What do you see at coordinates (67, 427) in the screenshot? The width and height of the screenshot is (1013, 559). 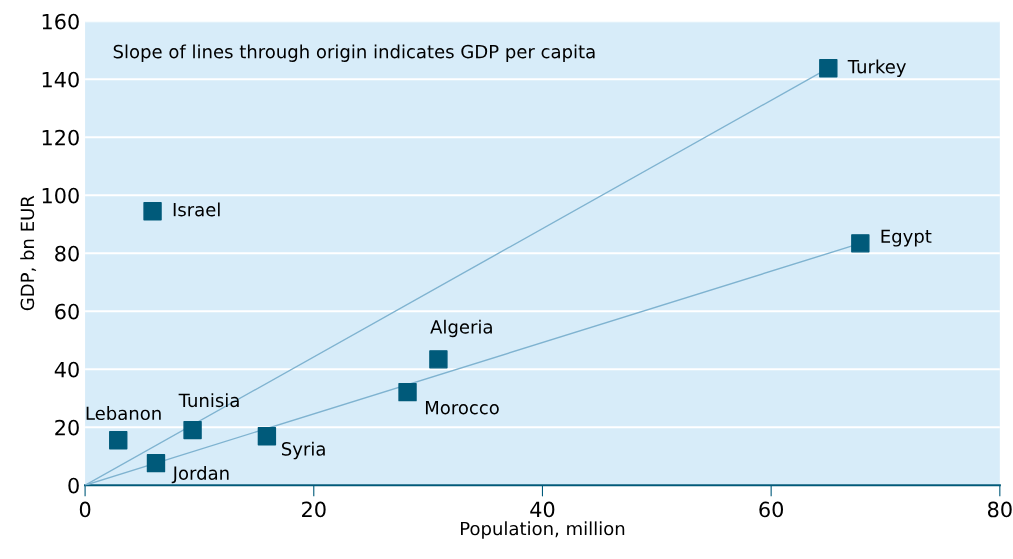 I see `y-tick-label: 20` at bounding box center [67, 427].